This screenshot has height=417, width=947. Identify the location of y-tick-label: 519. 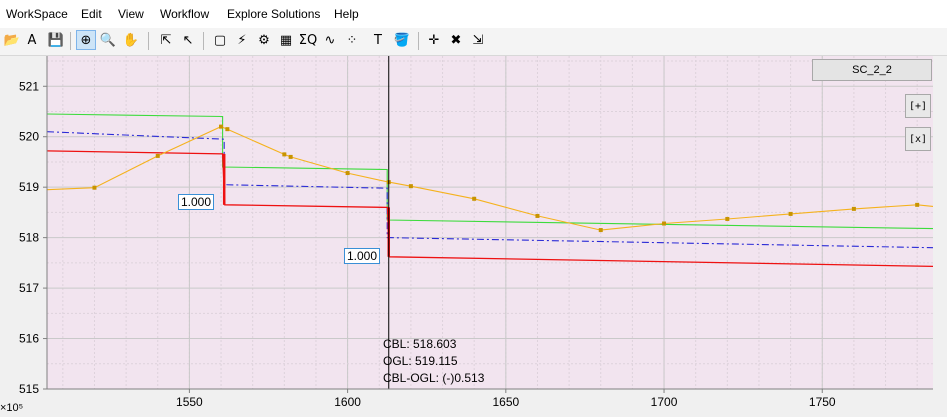
(29, 187).